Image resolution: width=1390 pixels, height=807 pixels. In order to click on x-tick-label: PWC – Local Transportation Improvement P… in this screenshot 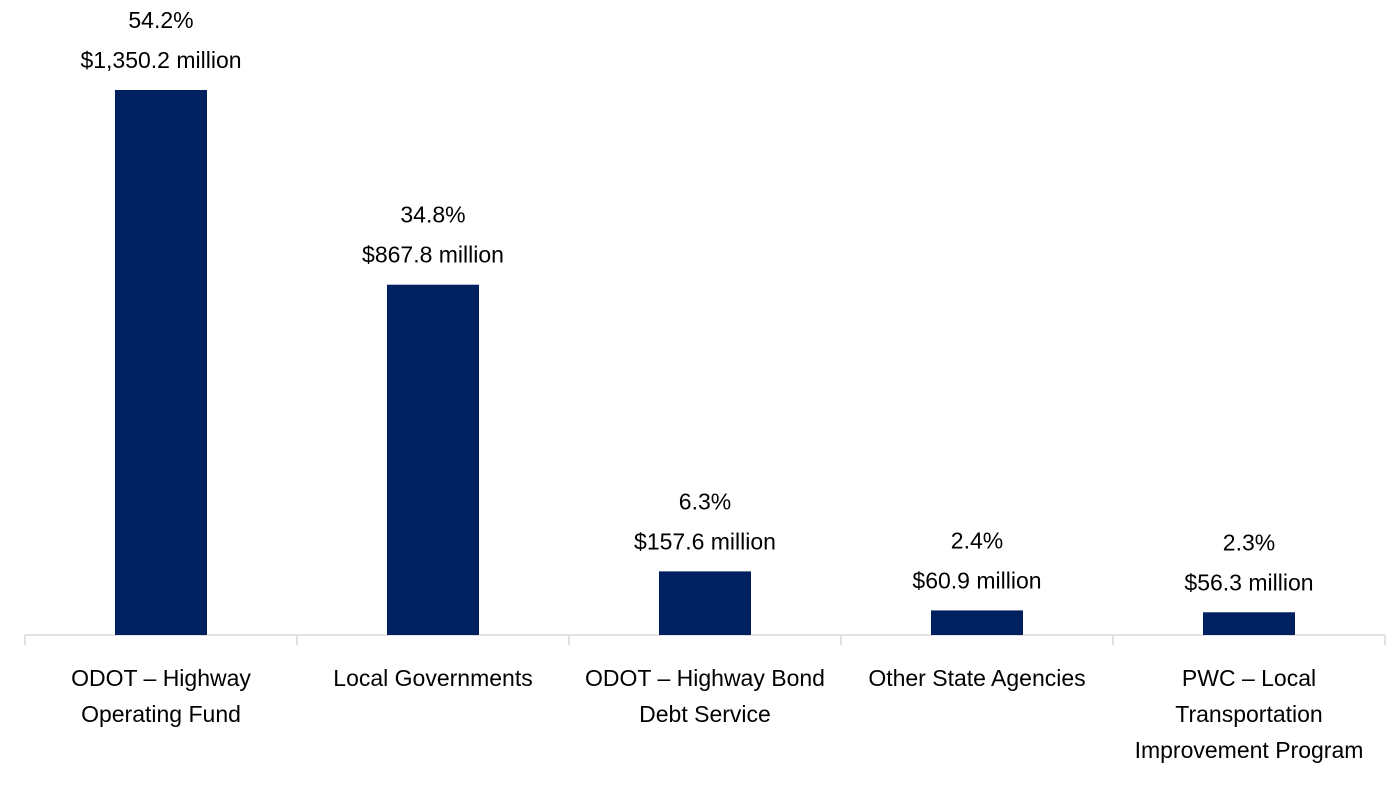, I will do `click(1249, 714)`.